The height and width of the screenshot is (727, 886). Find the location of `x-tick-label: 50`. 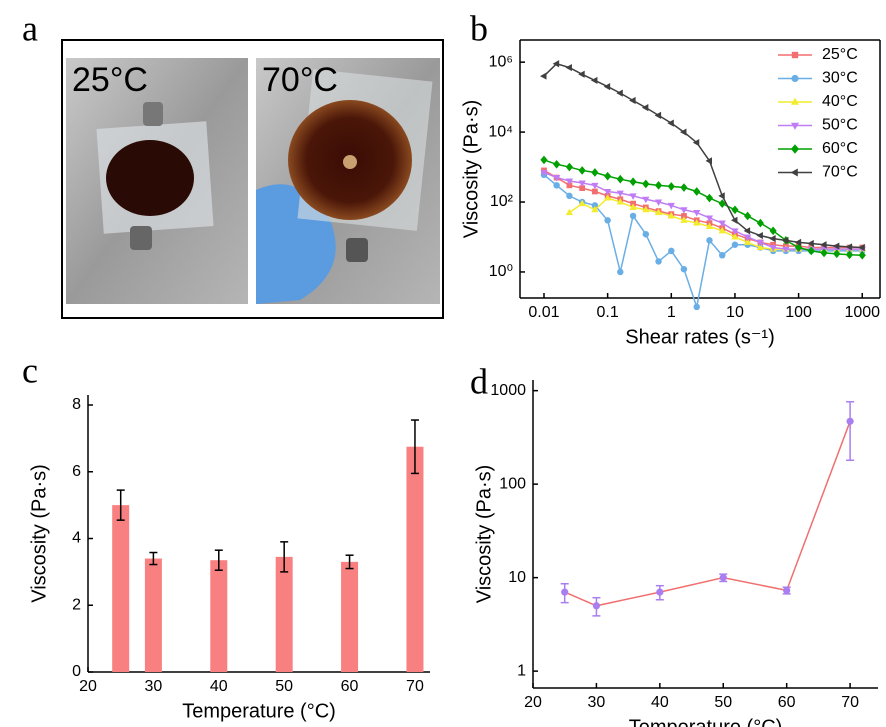

x-tick-label: 50 is located at coordinates (284, 686).